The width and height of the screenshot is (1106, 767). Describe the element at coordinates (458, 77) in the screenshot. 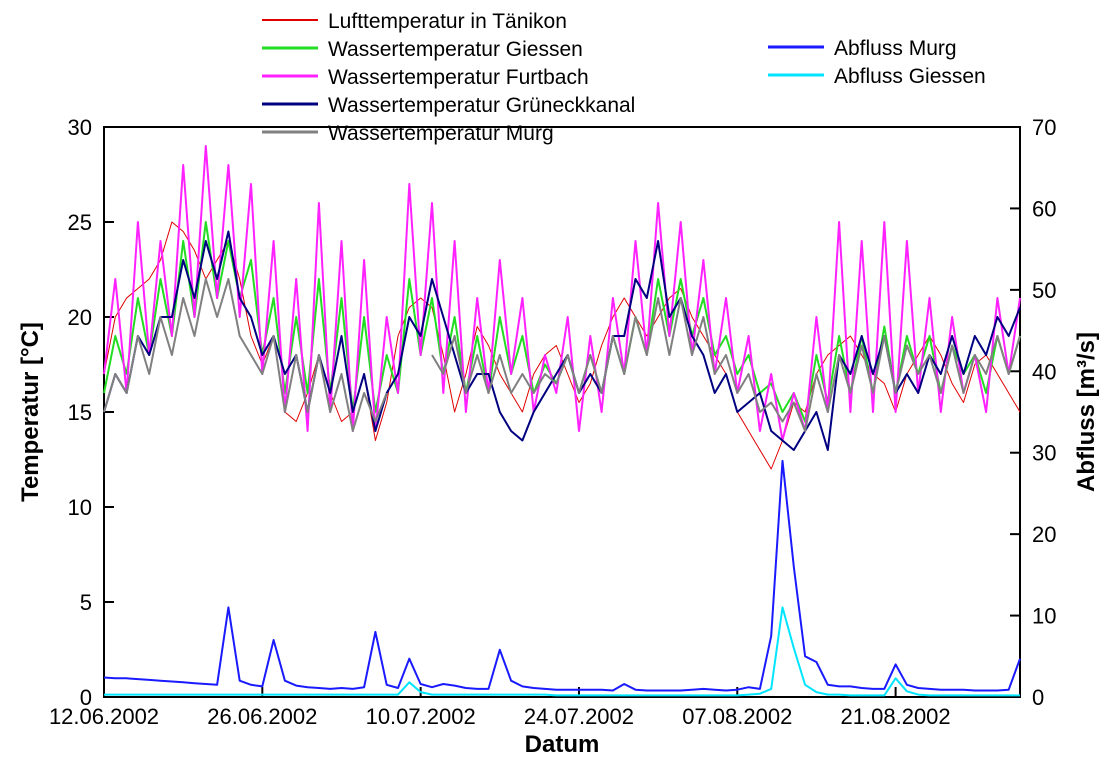

I see `legend-label: Wassertemperatur Furtbach` at that location.